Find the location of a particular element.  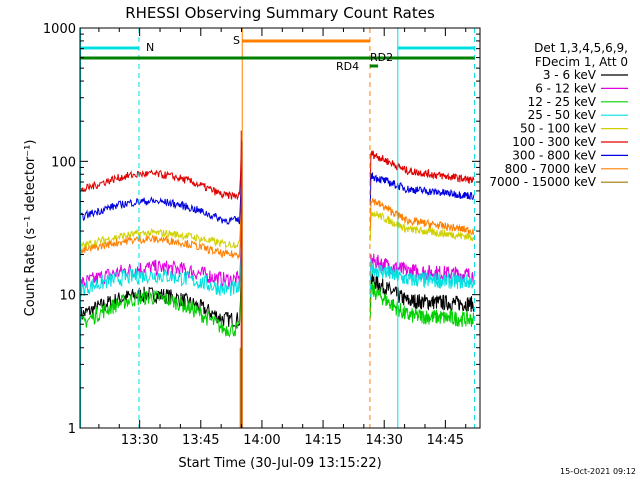

legend-label: 800 - 7000 keV is located at coordinates (551, 169).